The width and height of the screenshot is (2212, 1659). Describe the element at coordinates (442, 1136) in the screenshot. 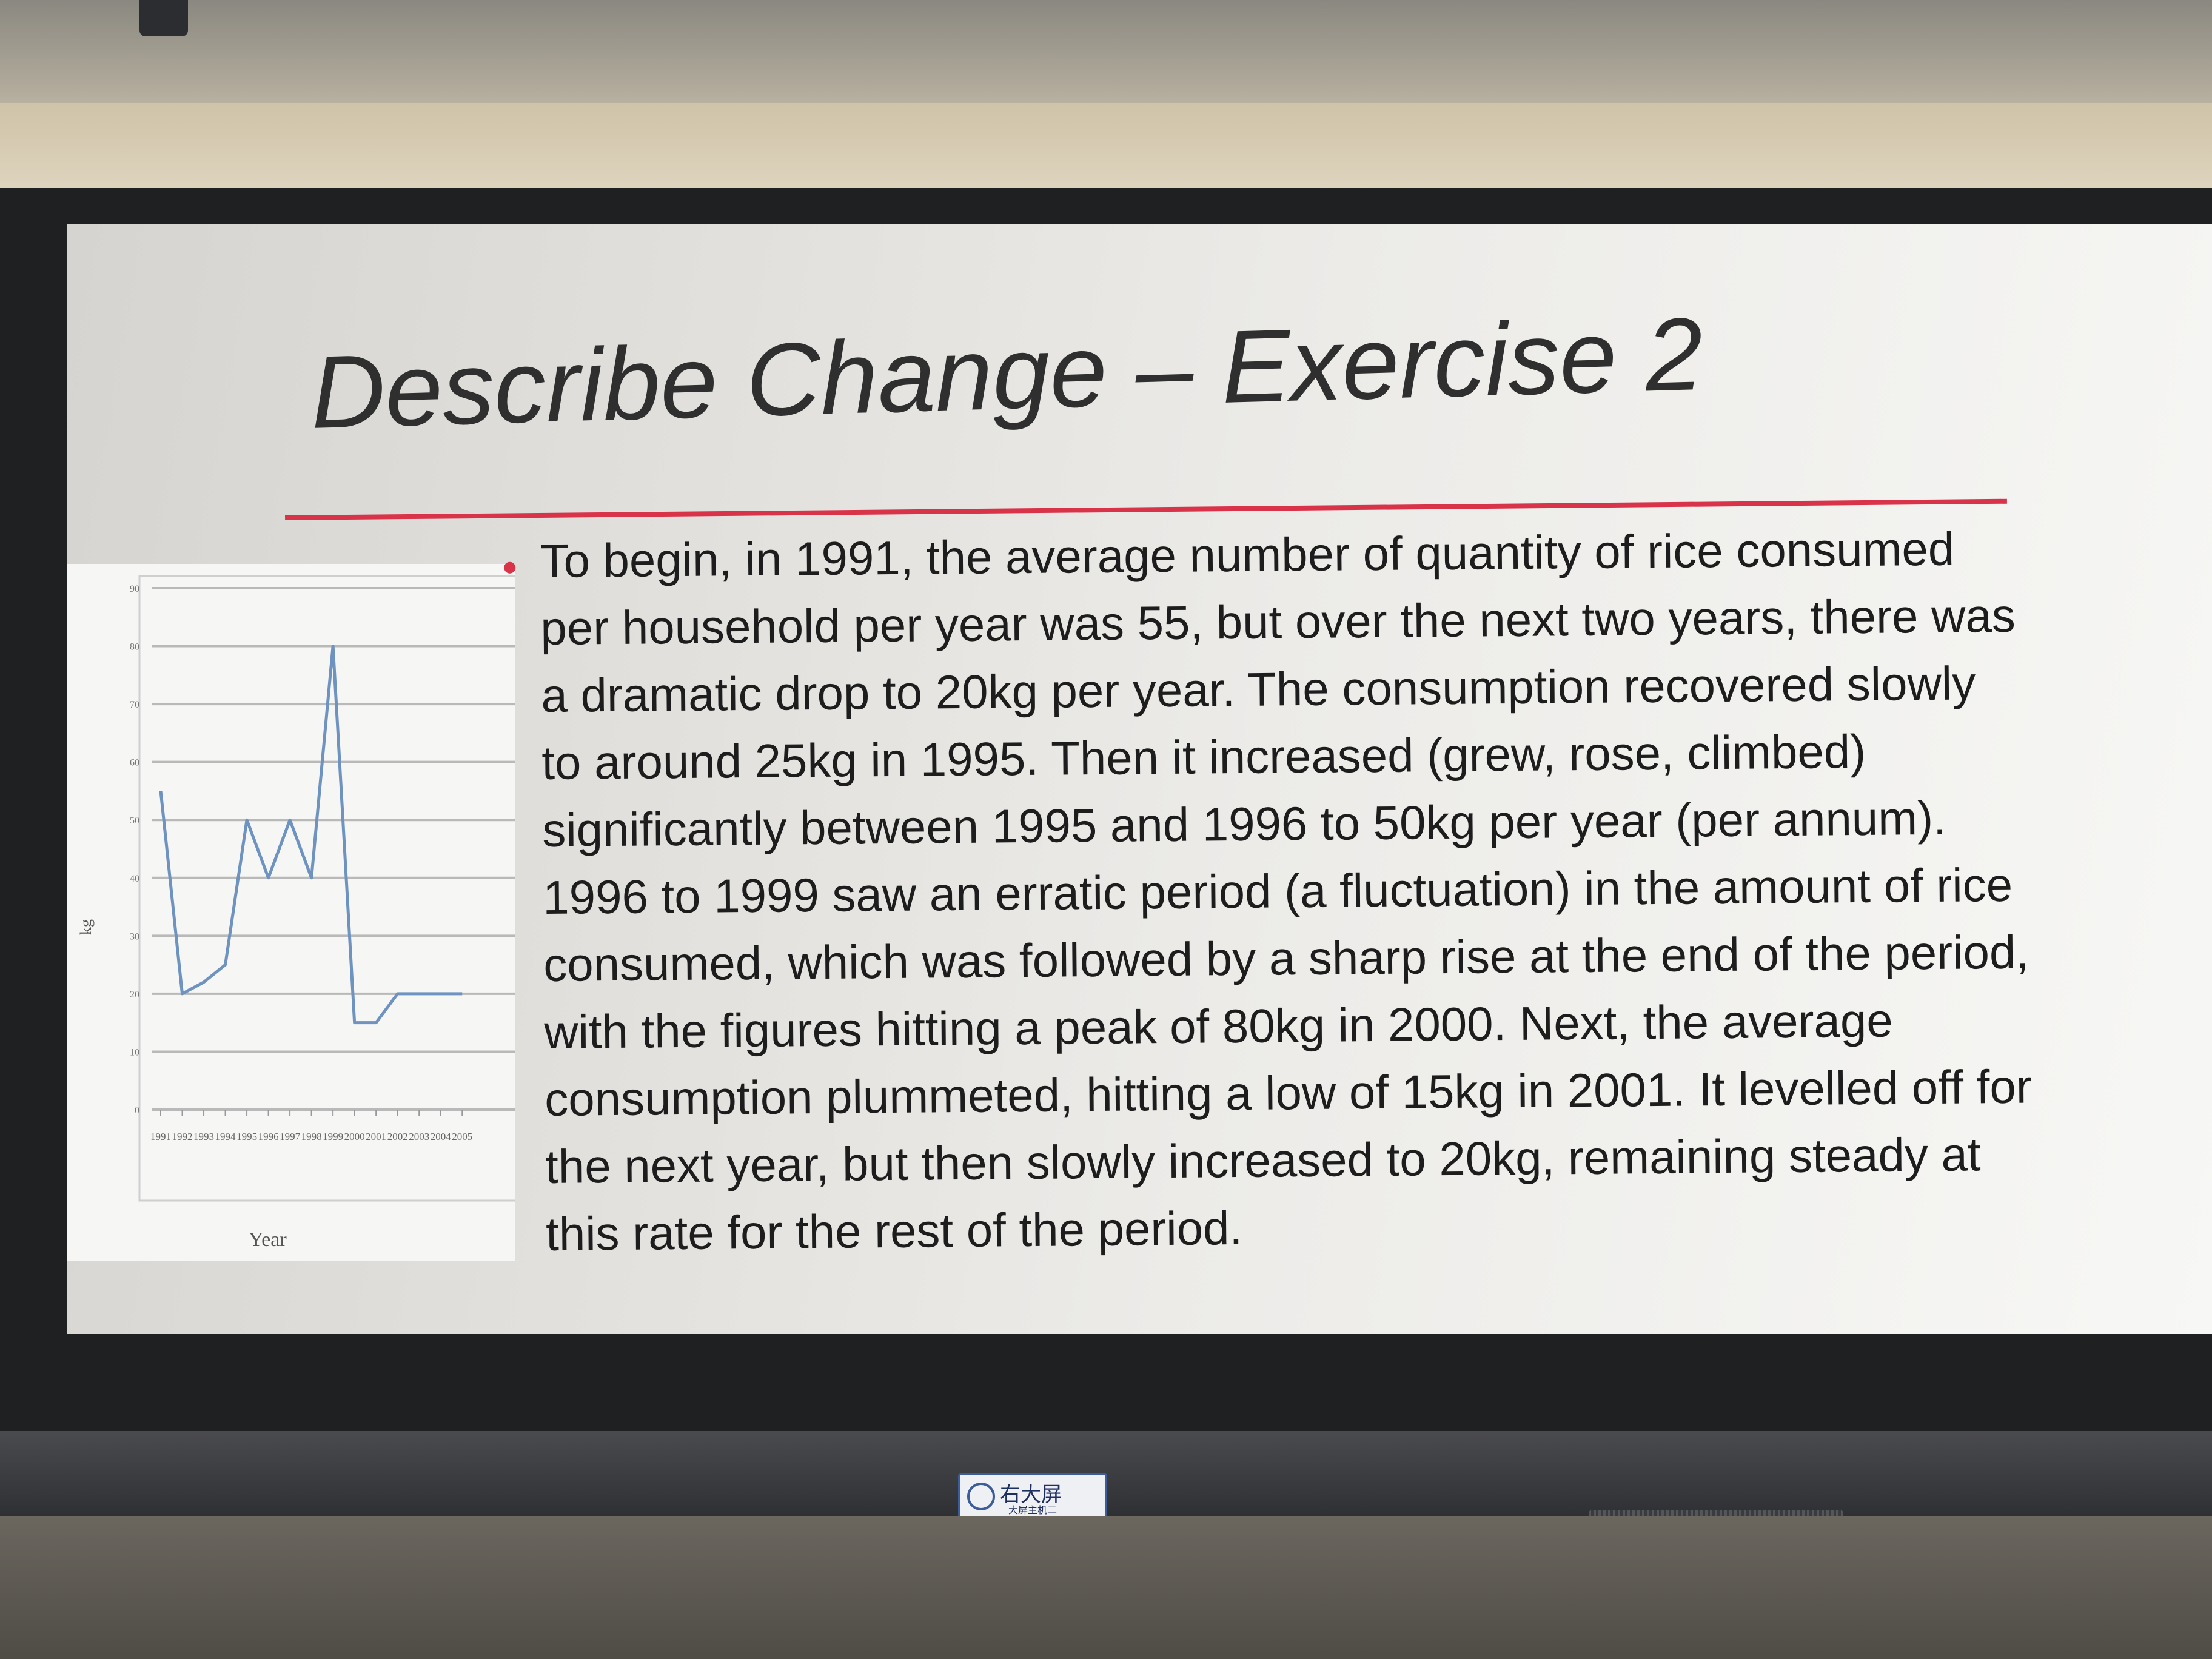

I see `x-tick-label: 2004` at that location.